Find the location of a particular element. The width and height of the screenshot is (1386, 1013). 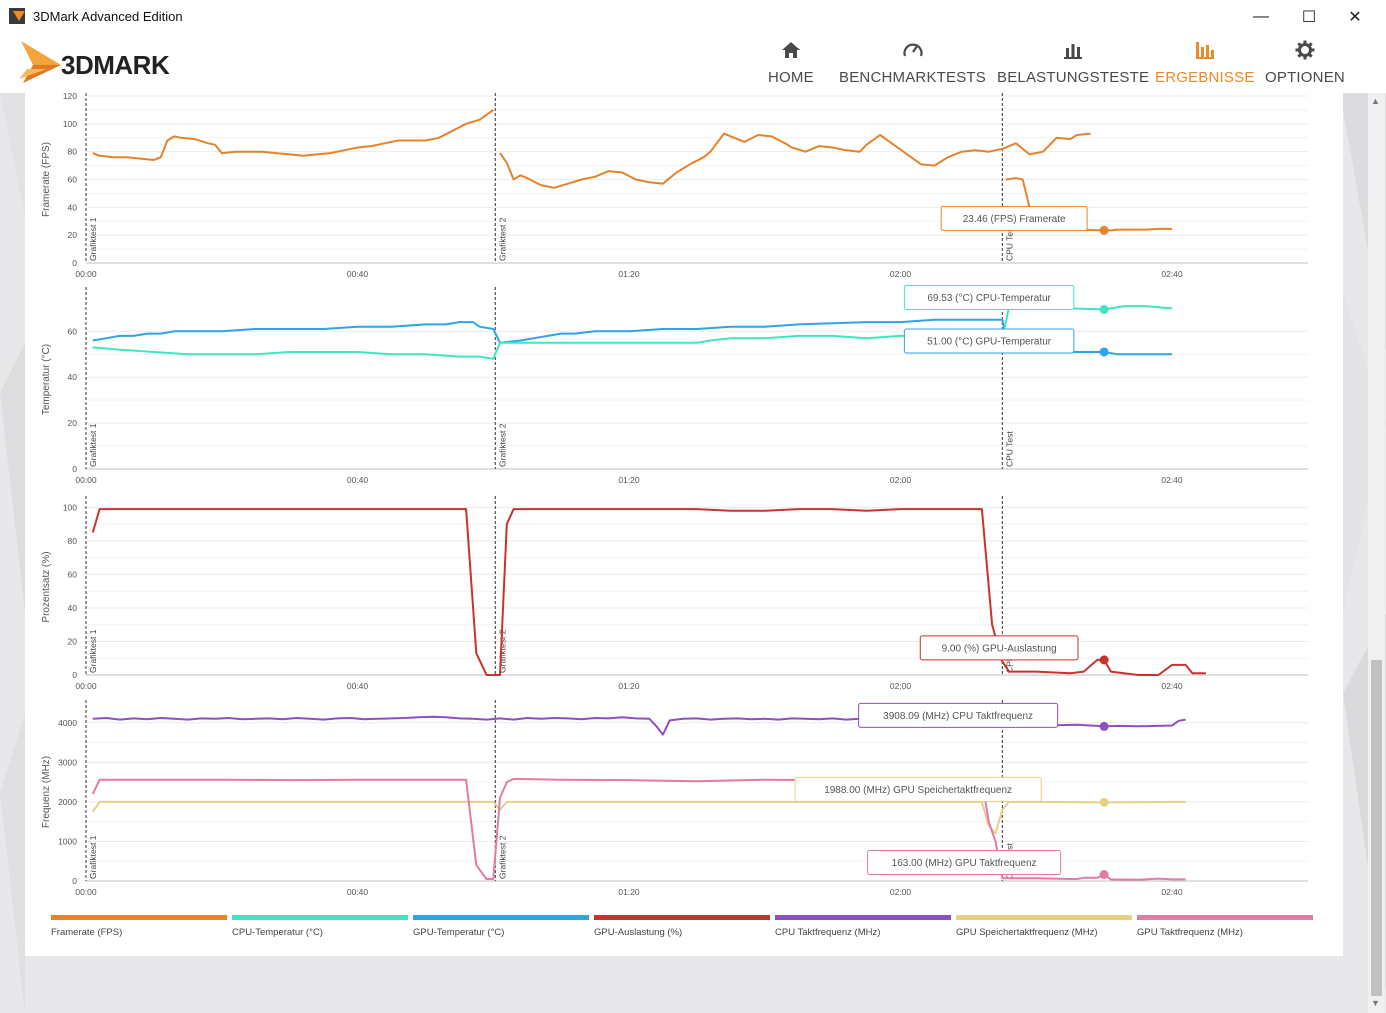

logo-wordmark: 3DMARK is located at coordinates (115, 65).